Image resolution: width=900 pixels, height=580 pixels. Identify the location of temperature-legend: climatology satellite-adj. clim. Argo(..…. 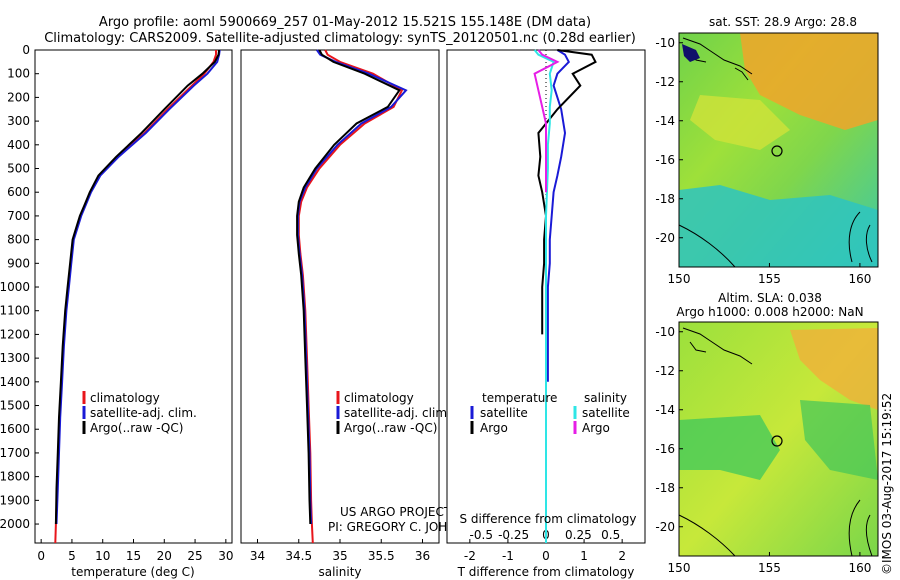
(139, 413).